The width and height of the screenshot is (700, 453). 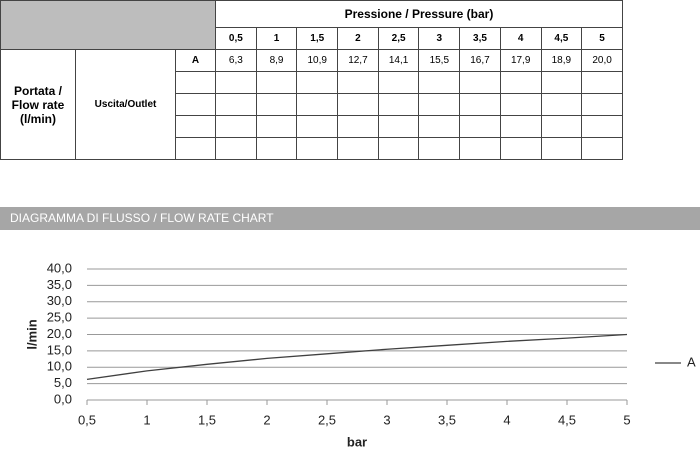 What do you see at coordinates (59, 317) in the screenshot?
I see `y-tick-label: 25,0` at bounding box center [59, 317].